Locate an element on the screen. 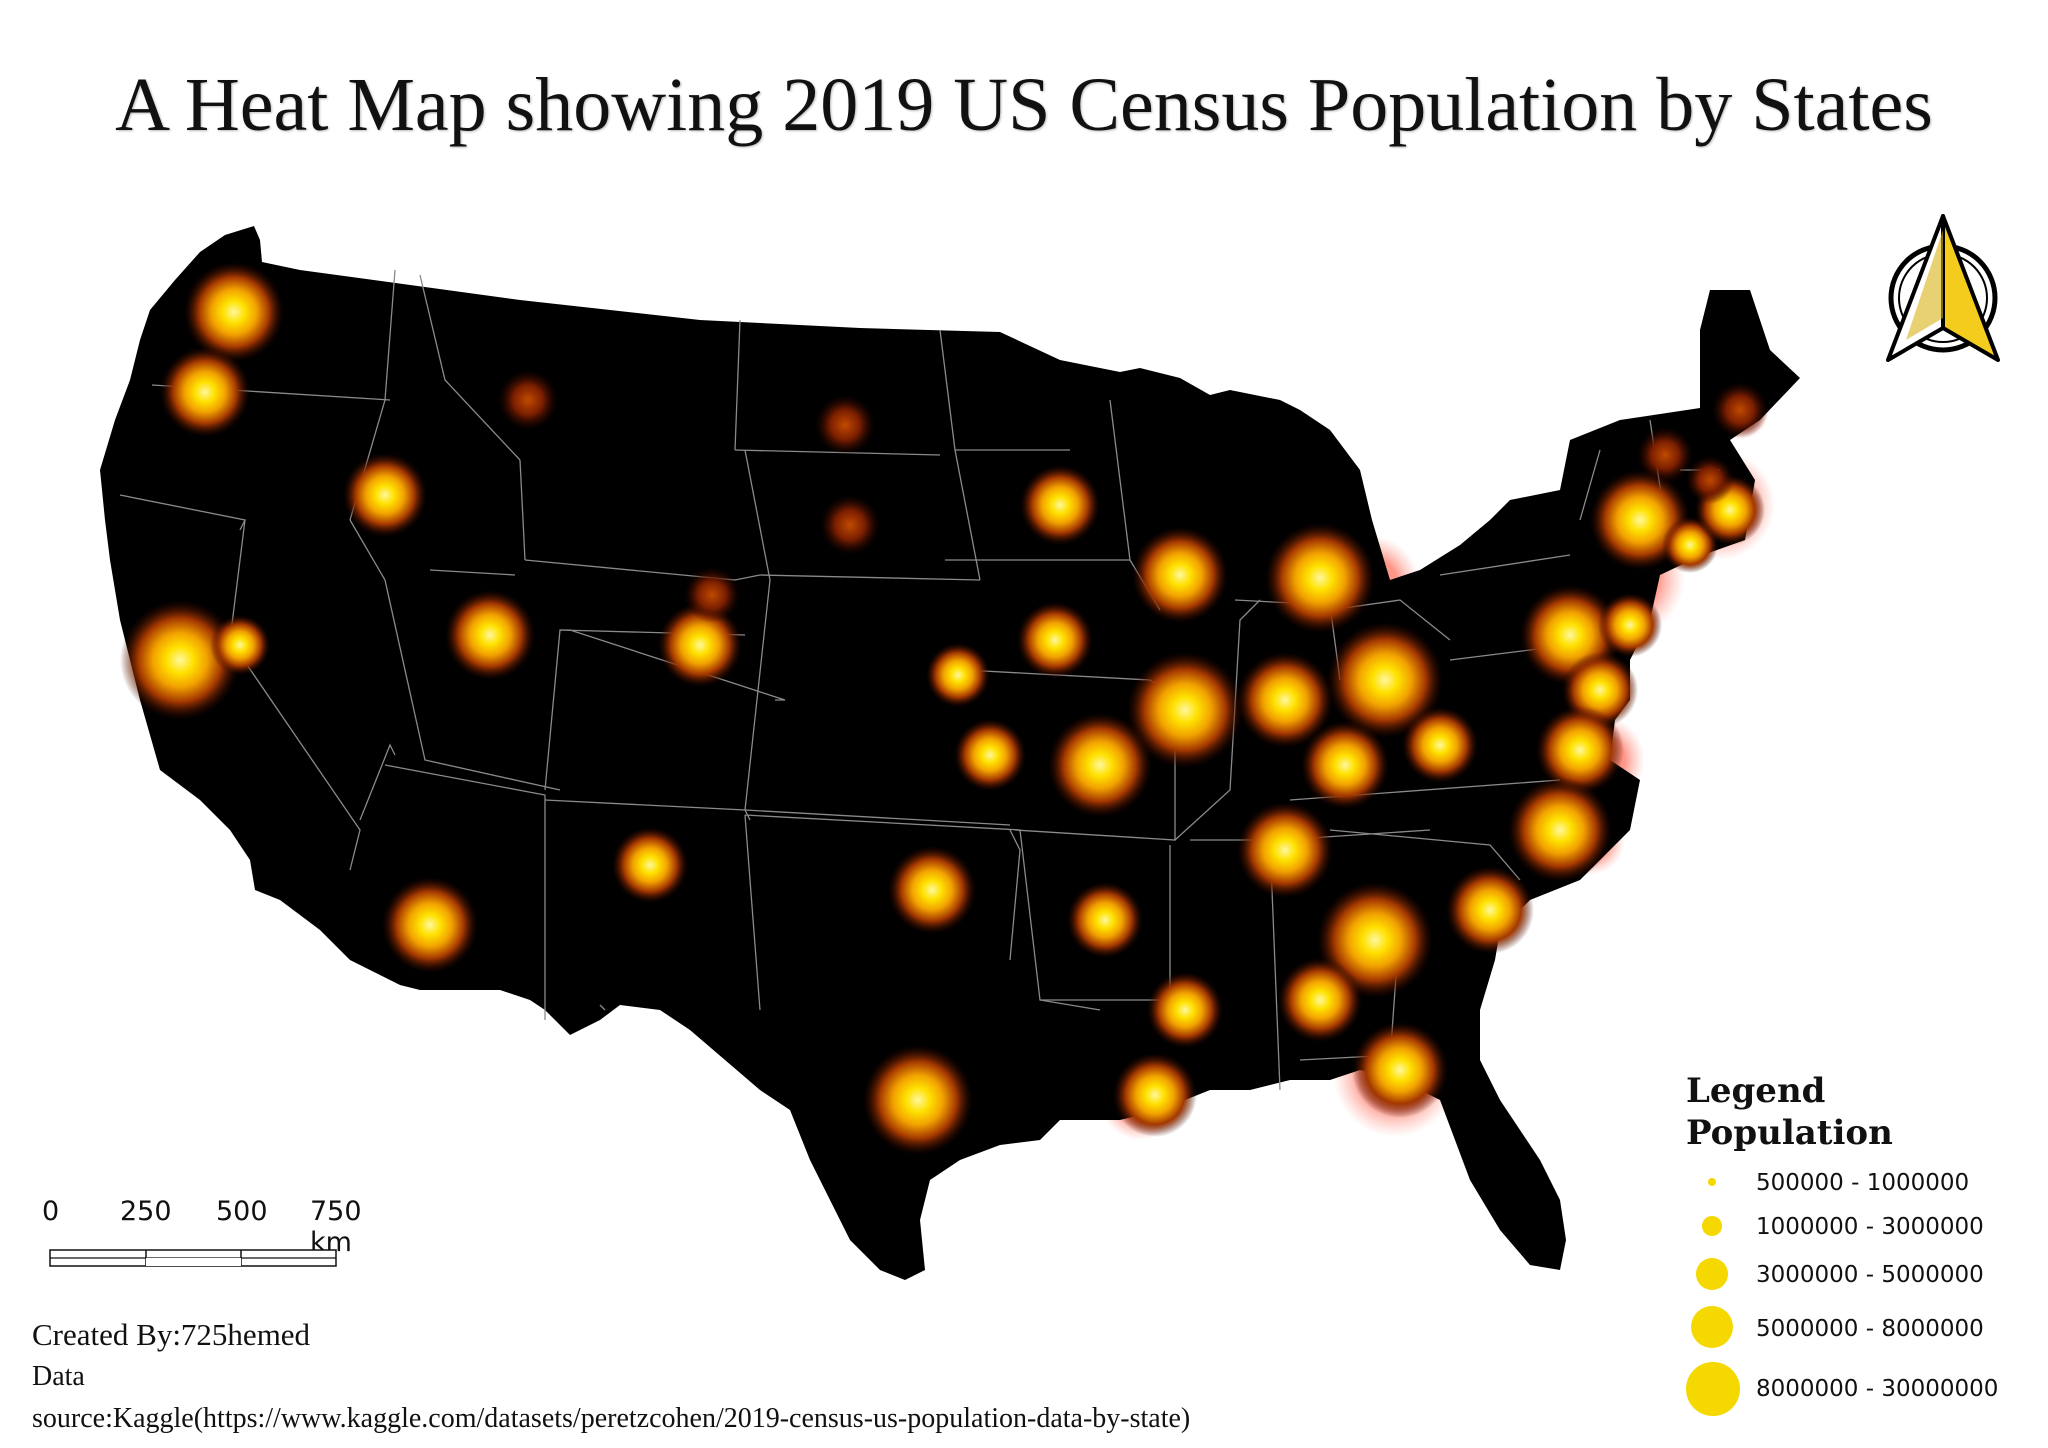 This screenshot has height=1448, width=2048. legend-row: 1000000 - 3000000 is located at coordinates (1856, 1237).